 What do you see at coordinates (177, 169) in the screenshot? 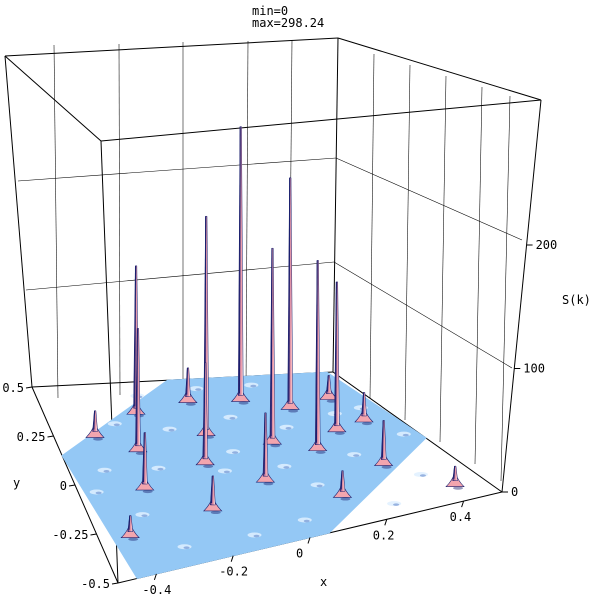
I see `grid-back-left-h1` at bounding box center [177, 169].